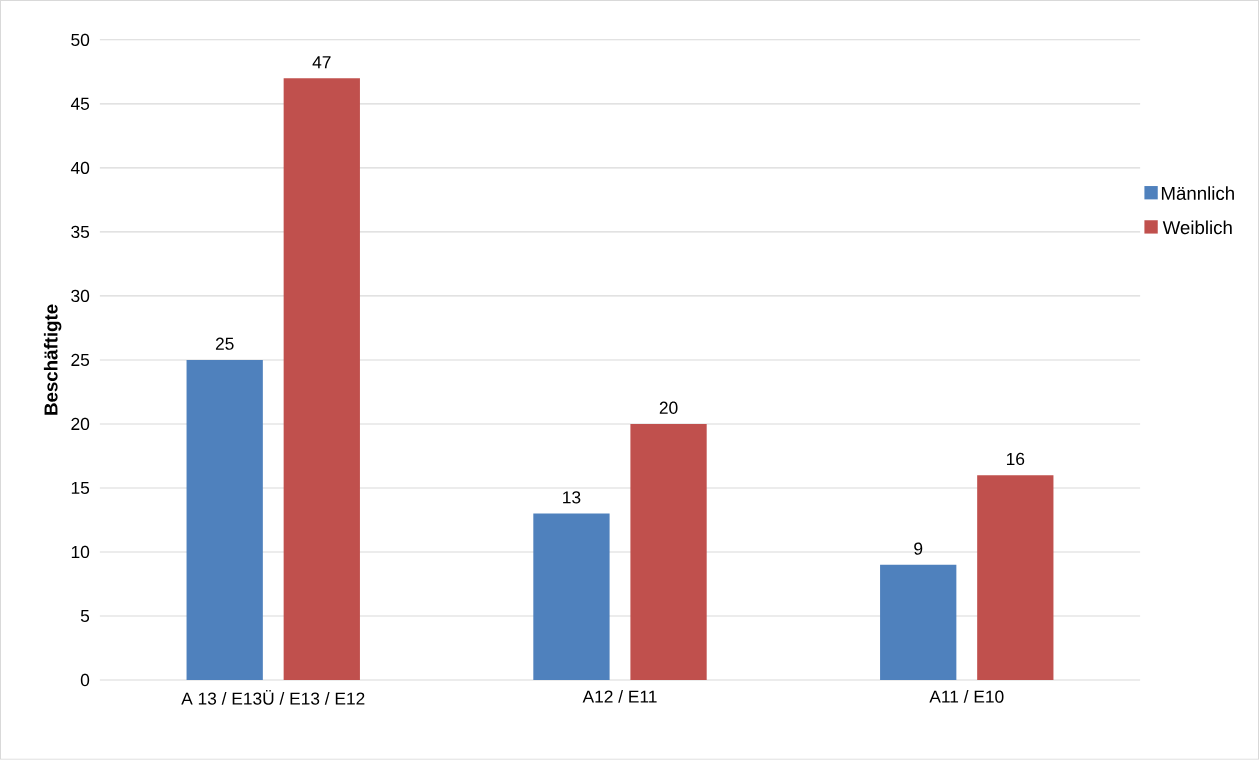 Image resolution: width=1259 pixels, height=760 pixels. Describe the element at coordinates (80, 488) in the screenshot. I see `y-tick-label: 15` at that location.